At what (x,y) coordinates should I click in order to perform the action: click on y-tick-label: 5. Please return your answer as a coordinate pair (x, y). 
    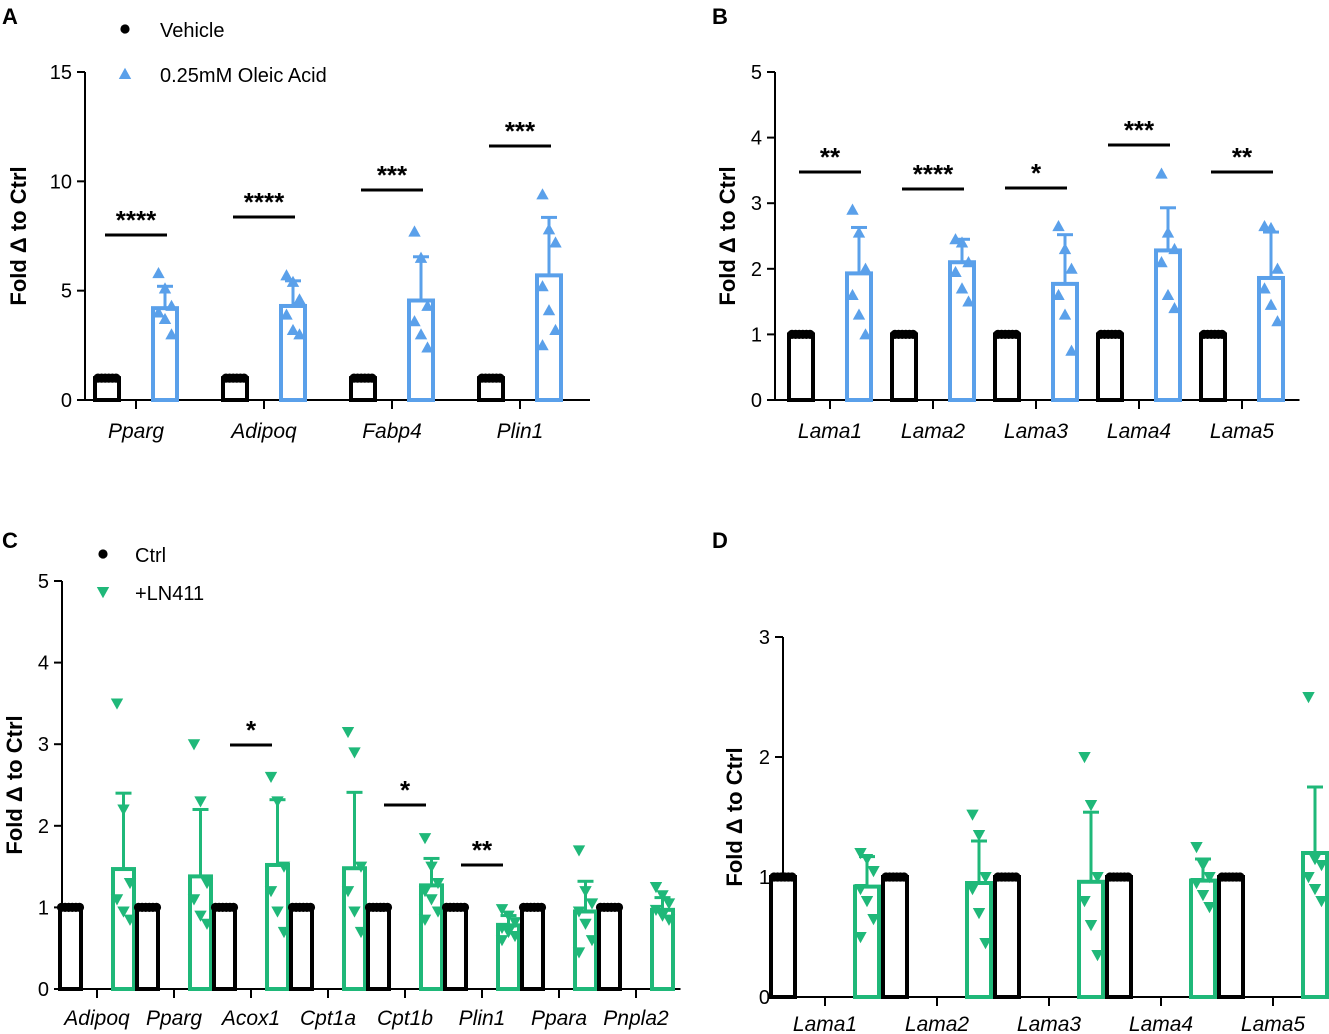
    Looking at the image, I should click on (756, 73).